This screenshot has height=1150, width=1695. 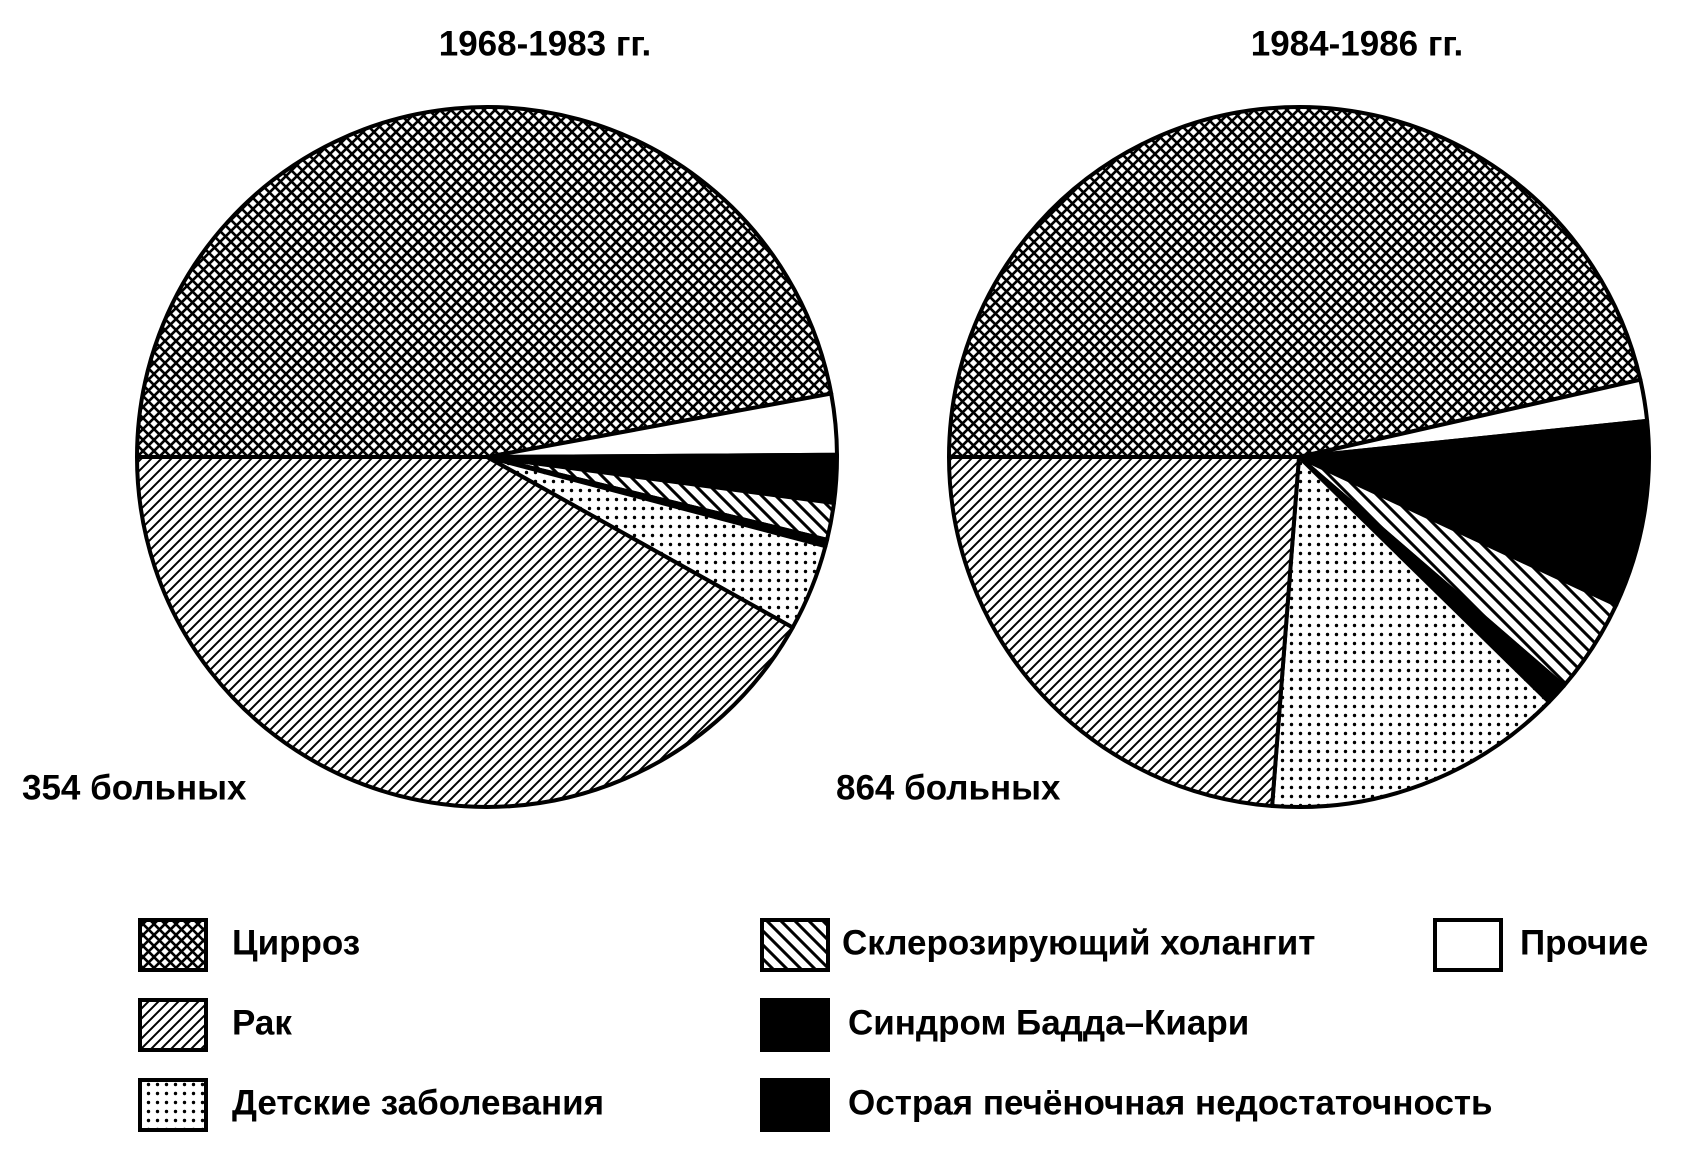 I want to click on patient-count: 864 больных, so click(x=948, y=787).